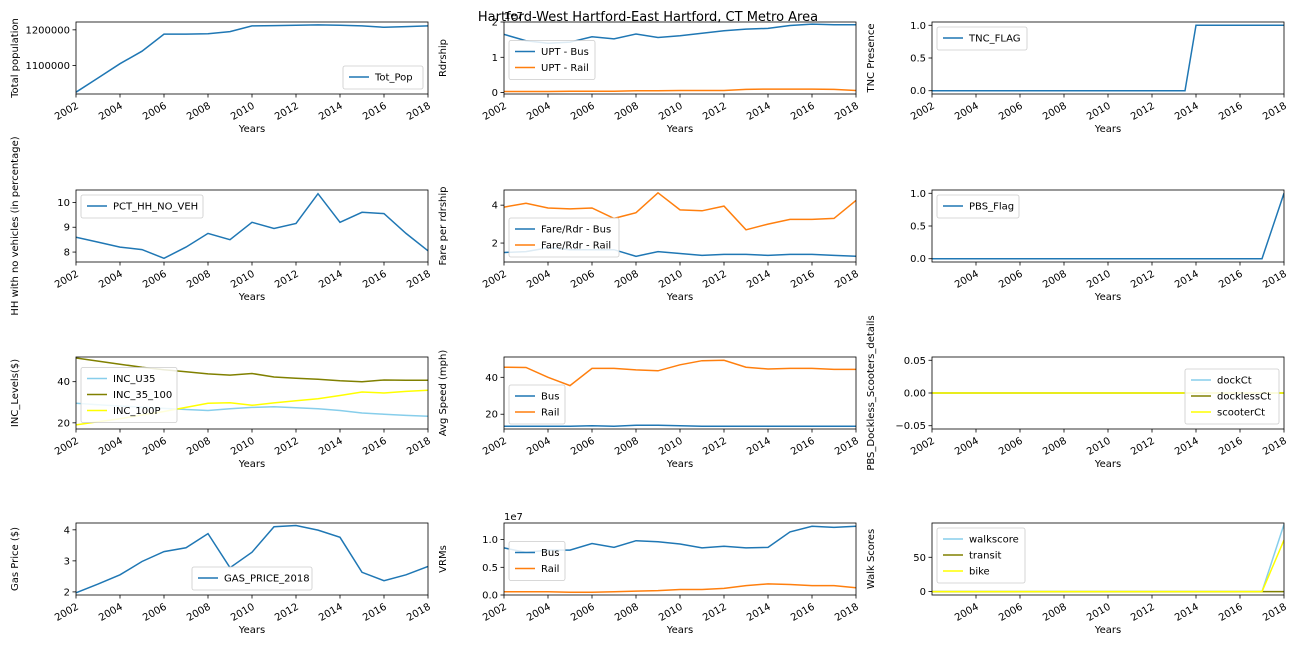  What do you see at coordinates (537, 404) in the screenshot?
I see `legend: Bus Rail` at bounding box center [537, 404].